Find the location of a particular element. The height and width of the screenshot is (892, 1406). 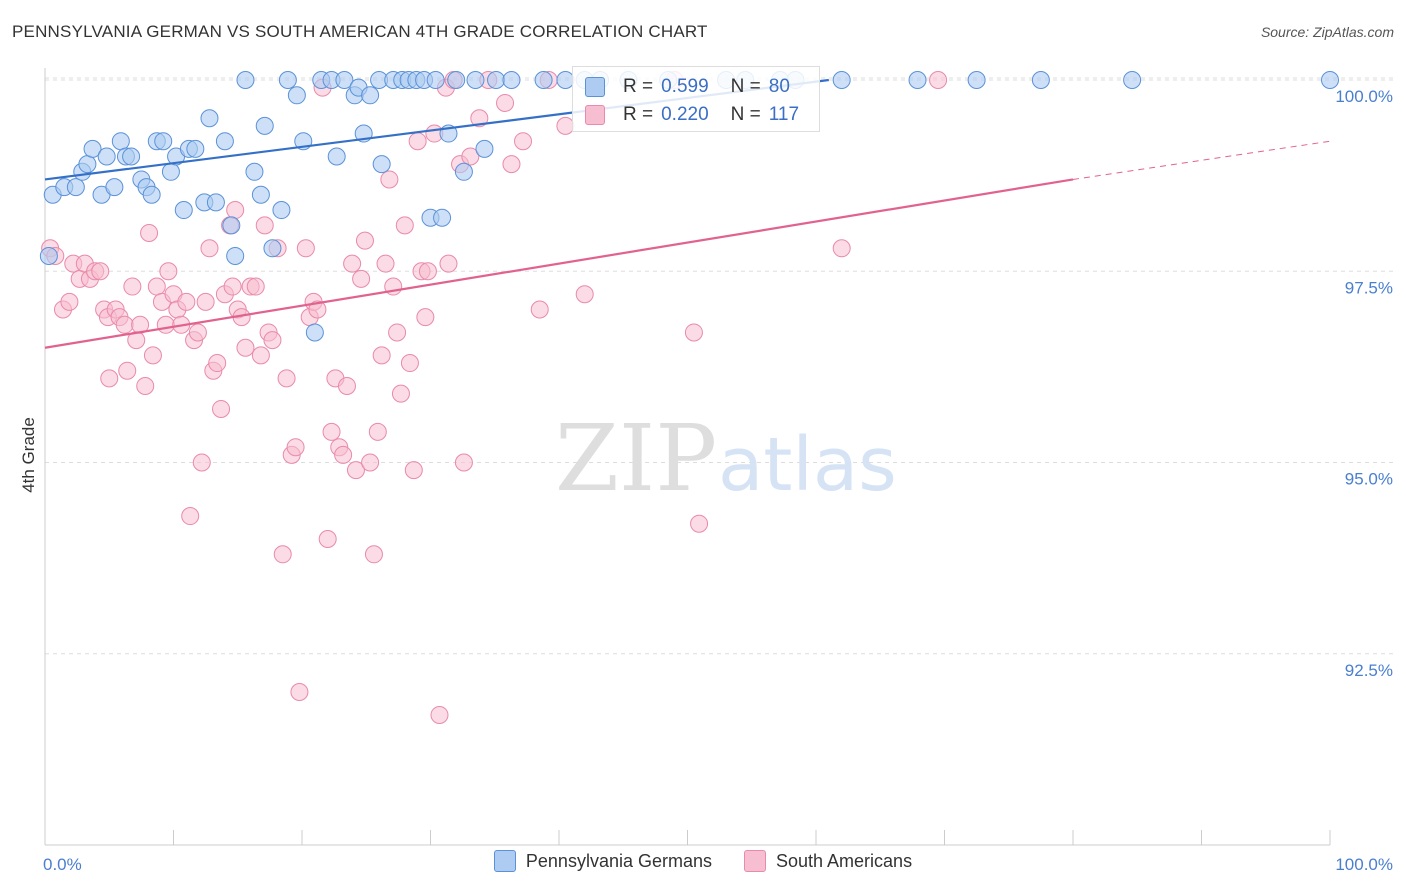

y-axis-label: 4th Grade is located at coordinates (28, 455).